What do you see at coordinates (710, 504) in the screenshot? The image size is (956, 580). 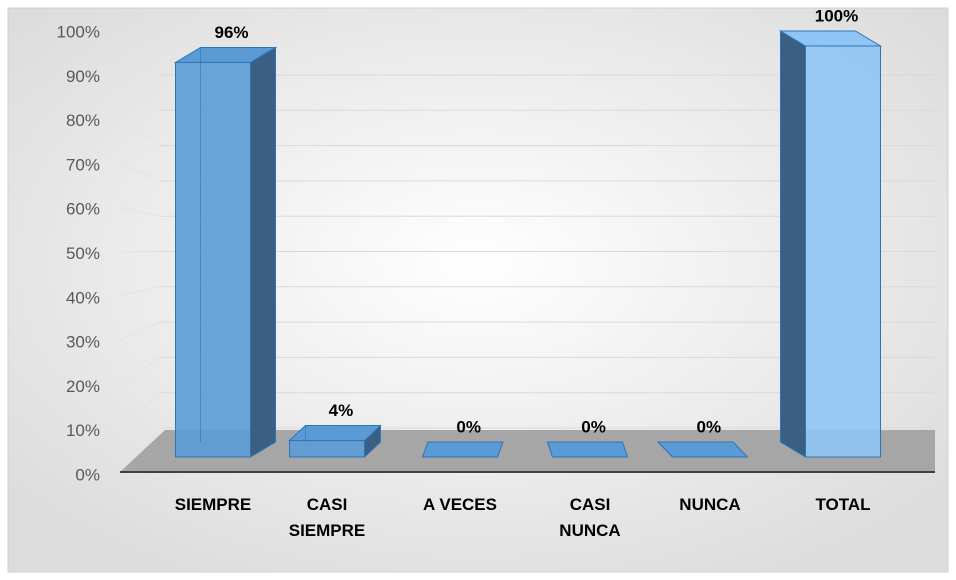 I see `x-tick-label: NUNCA` at bounding box center [710, 504].